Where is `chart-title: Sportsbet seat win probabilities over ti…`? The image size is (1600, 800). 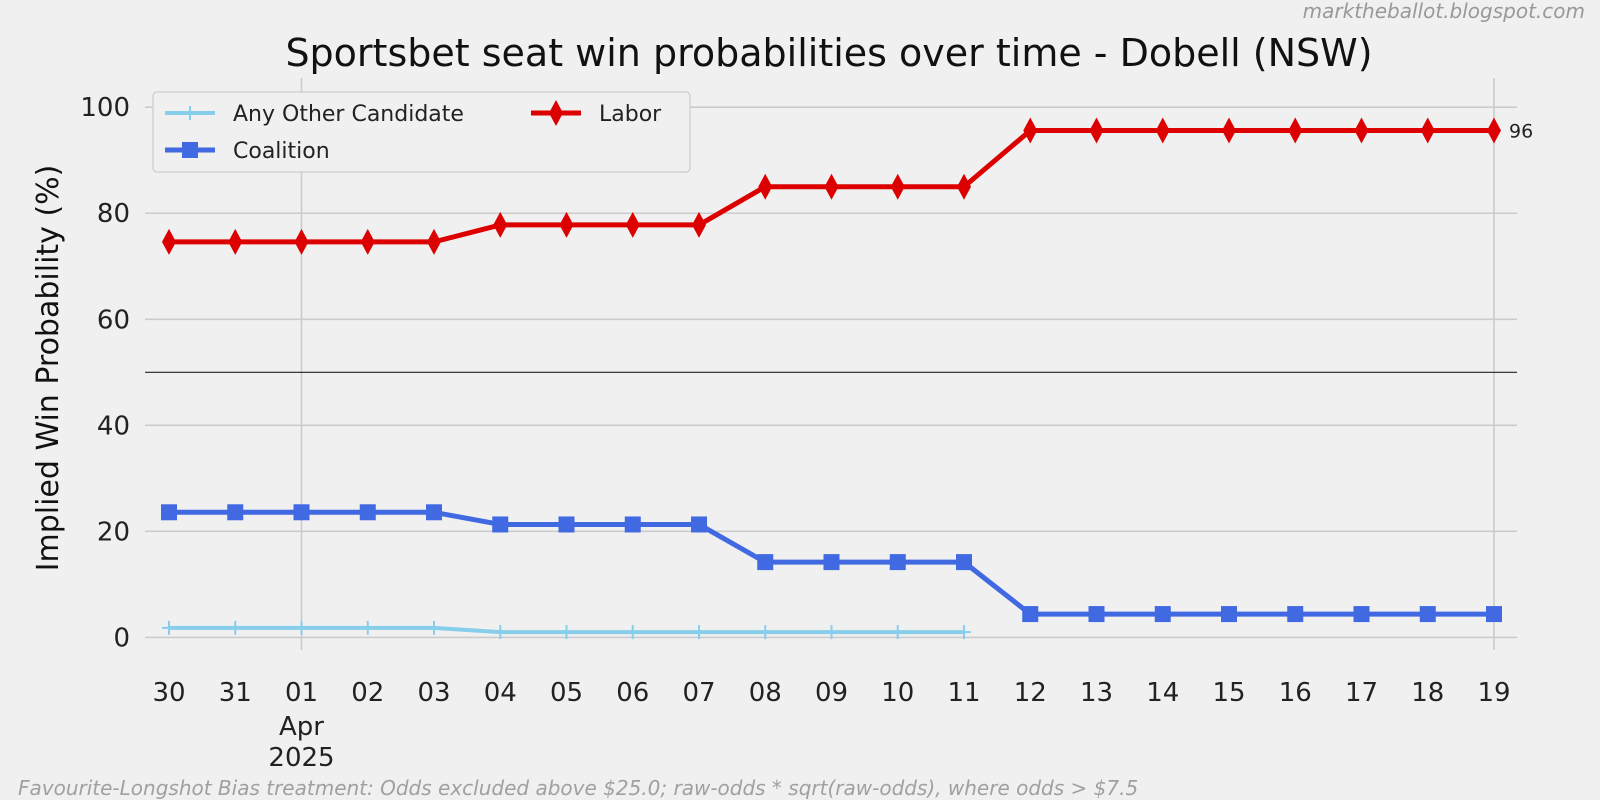 chart-title: Sportsbet seat win probabilities over ti… is located at coordinates (828, 53).